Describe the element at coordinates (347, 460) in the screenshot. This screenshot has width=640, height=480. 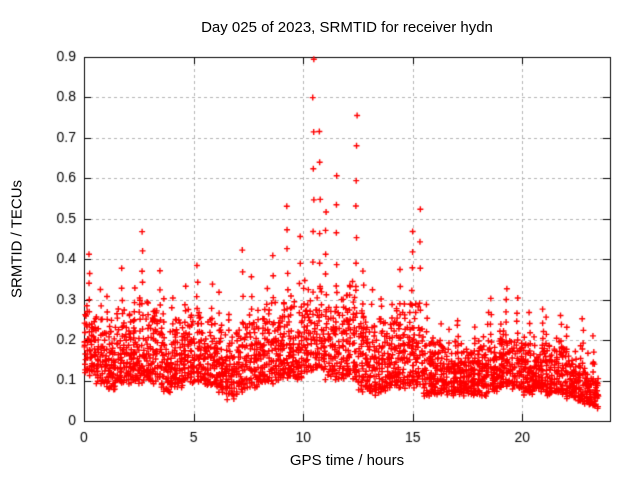
I see `x-axis-label: GPS time / hours` at that location.